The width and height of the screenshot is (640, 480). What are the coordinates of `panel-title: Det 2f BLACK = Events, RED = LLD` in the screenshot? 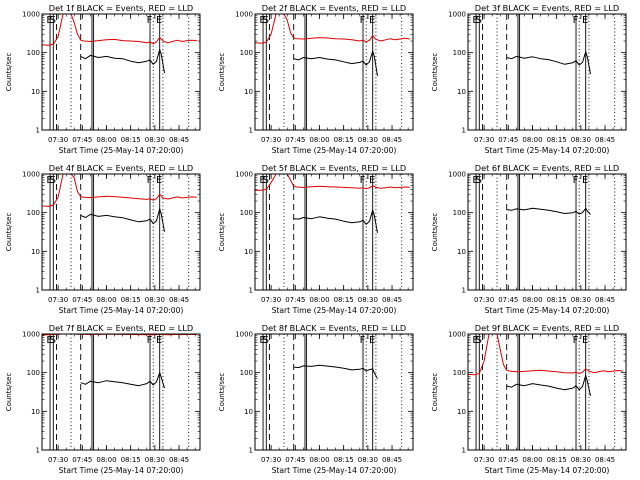 It's located at (334, 8).